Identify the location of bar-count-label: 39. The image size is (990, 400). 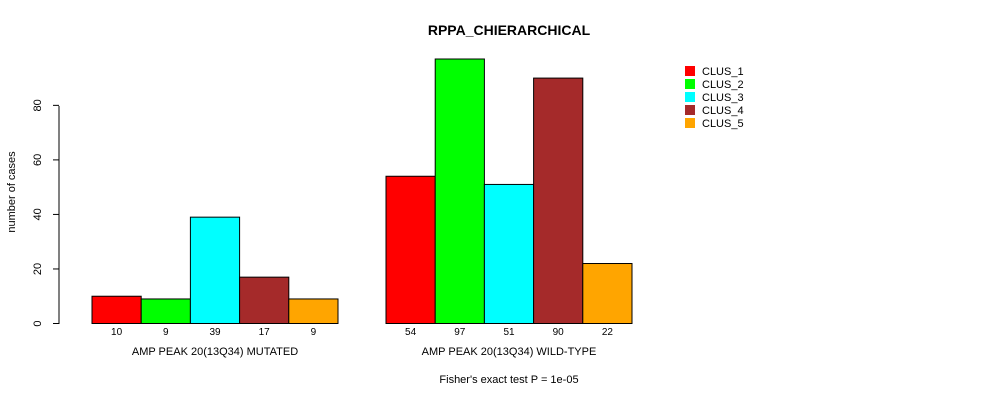
(215, 332).